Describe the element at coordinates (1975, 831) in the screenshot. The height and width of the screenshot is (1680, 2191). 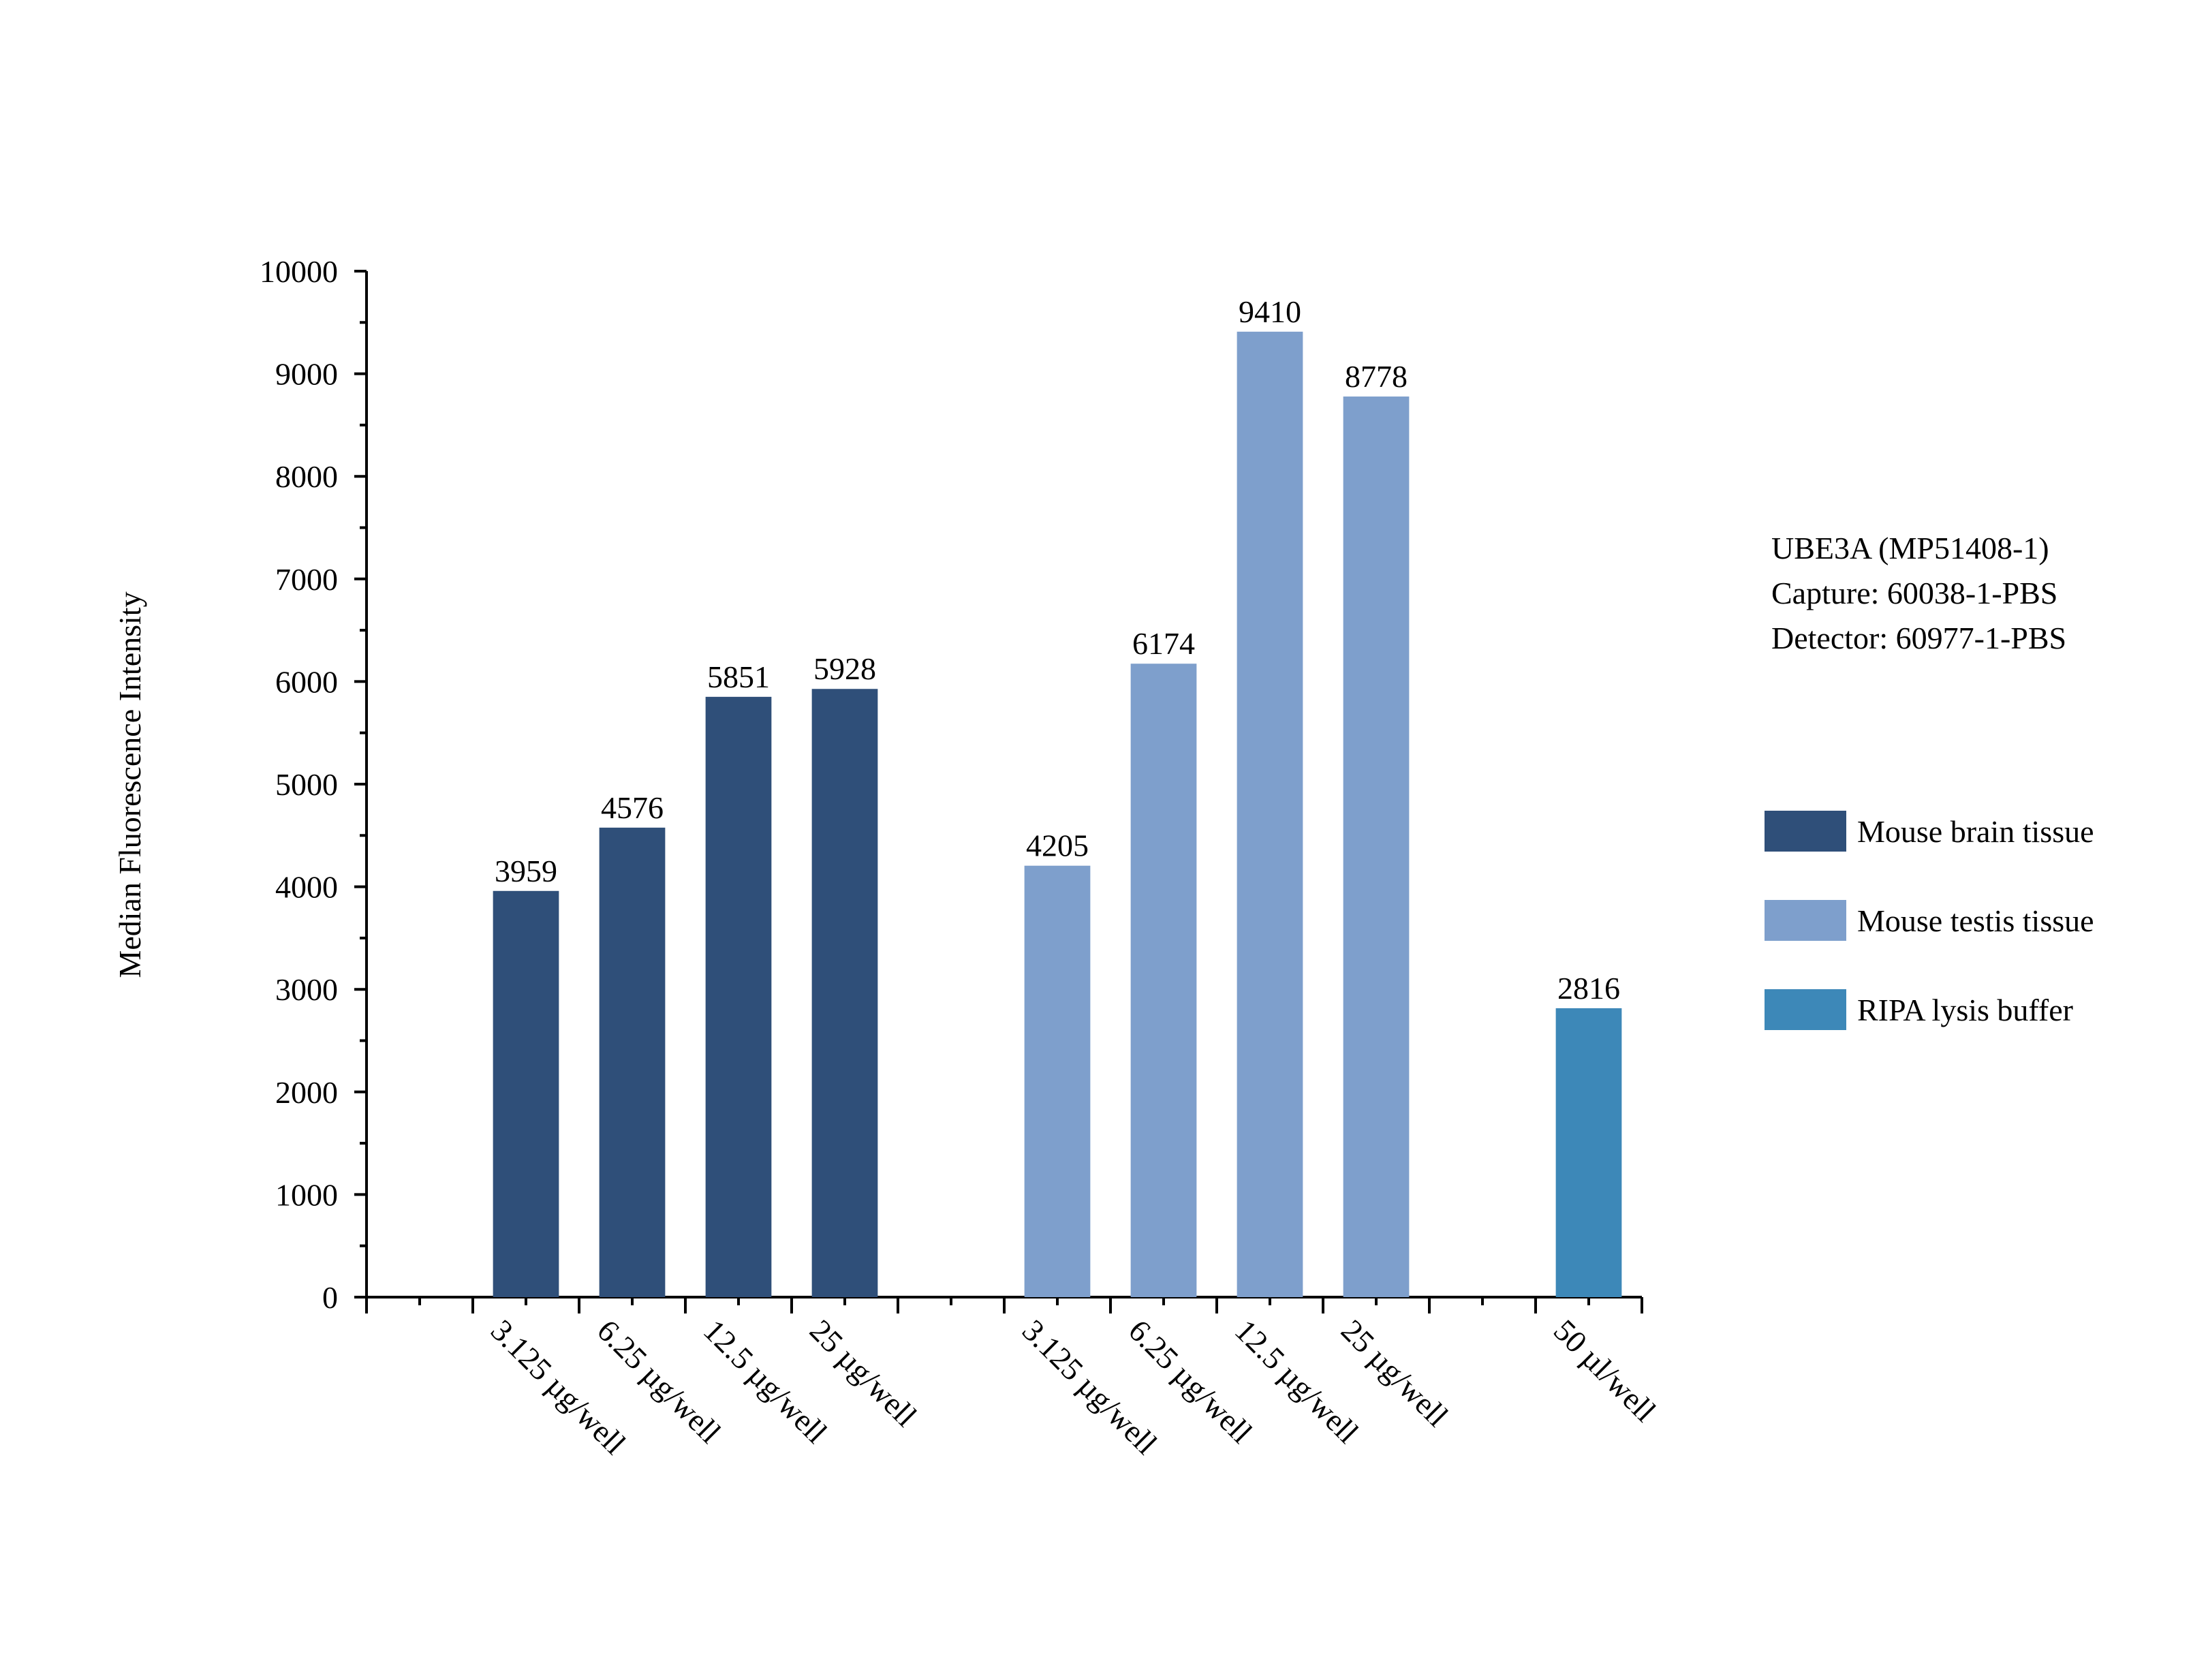
I see `legend-label: Mouse brain tissue` at that location.